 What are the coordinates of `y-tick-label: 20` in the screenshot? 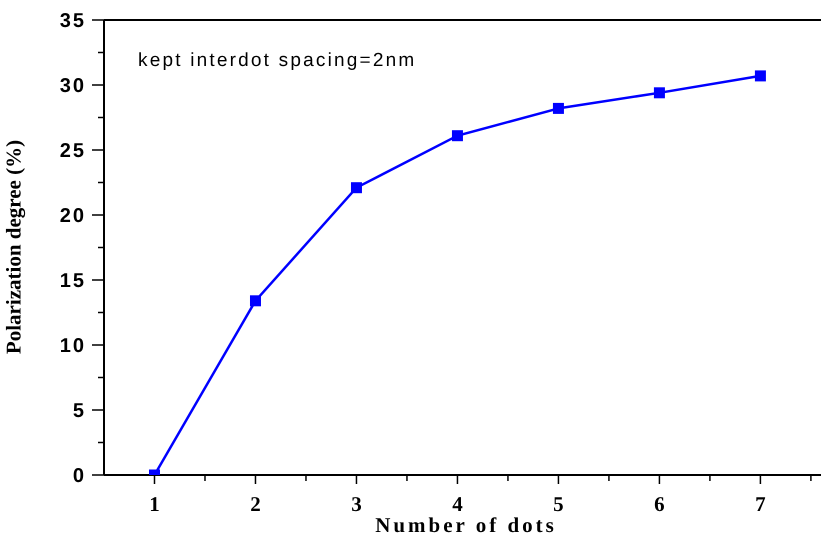 It's located at (73, 216).